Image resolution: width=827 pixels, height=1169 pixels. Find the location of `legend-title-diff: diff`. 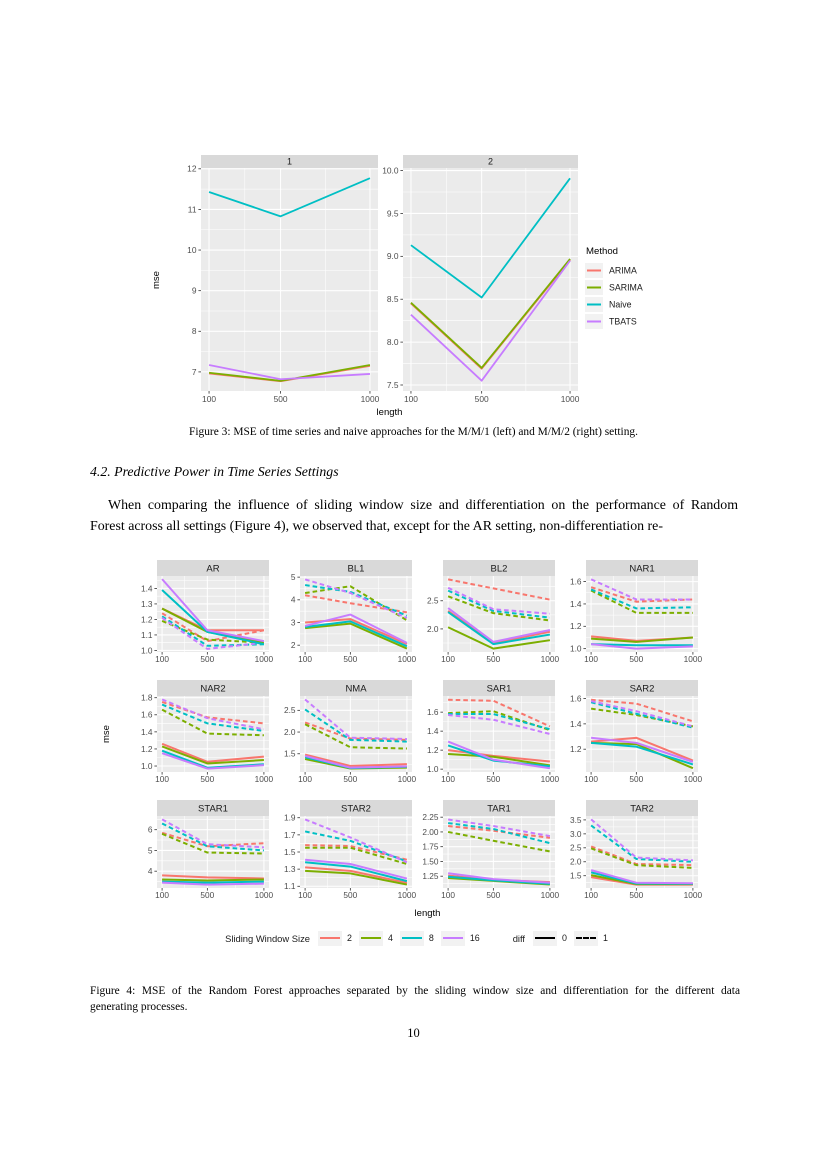

legend-title-diff: diff is located at coordinates (519, 938).